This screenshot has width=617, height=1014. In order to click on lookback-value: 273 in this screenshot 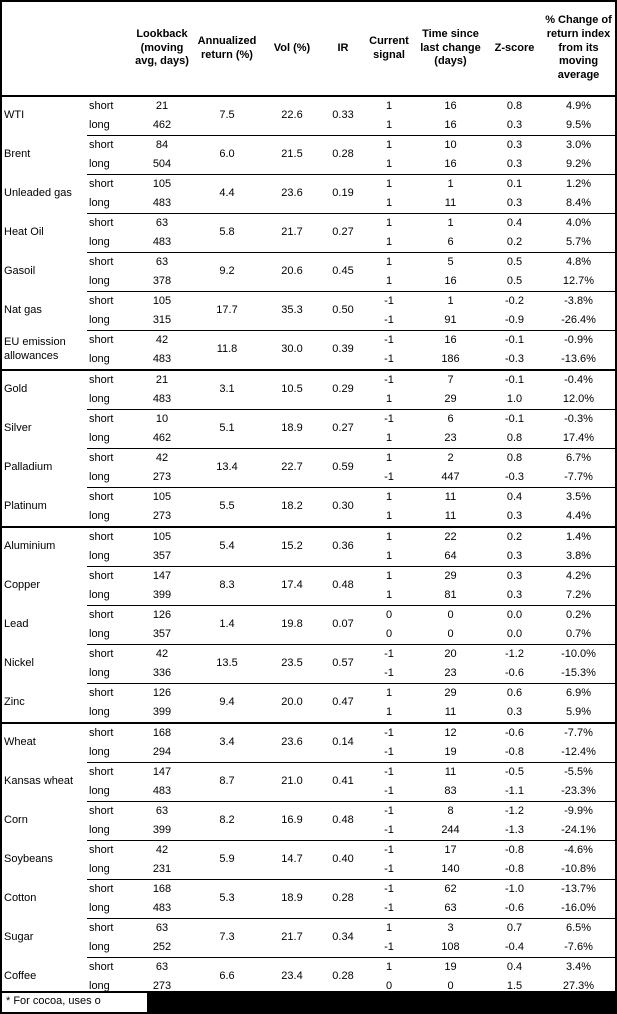, I will do `click(162, 476)`.